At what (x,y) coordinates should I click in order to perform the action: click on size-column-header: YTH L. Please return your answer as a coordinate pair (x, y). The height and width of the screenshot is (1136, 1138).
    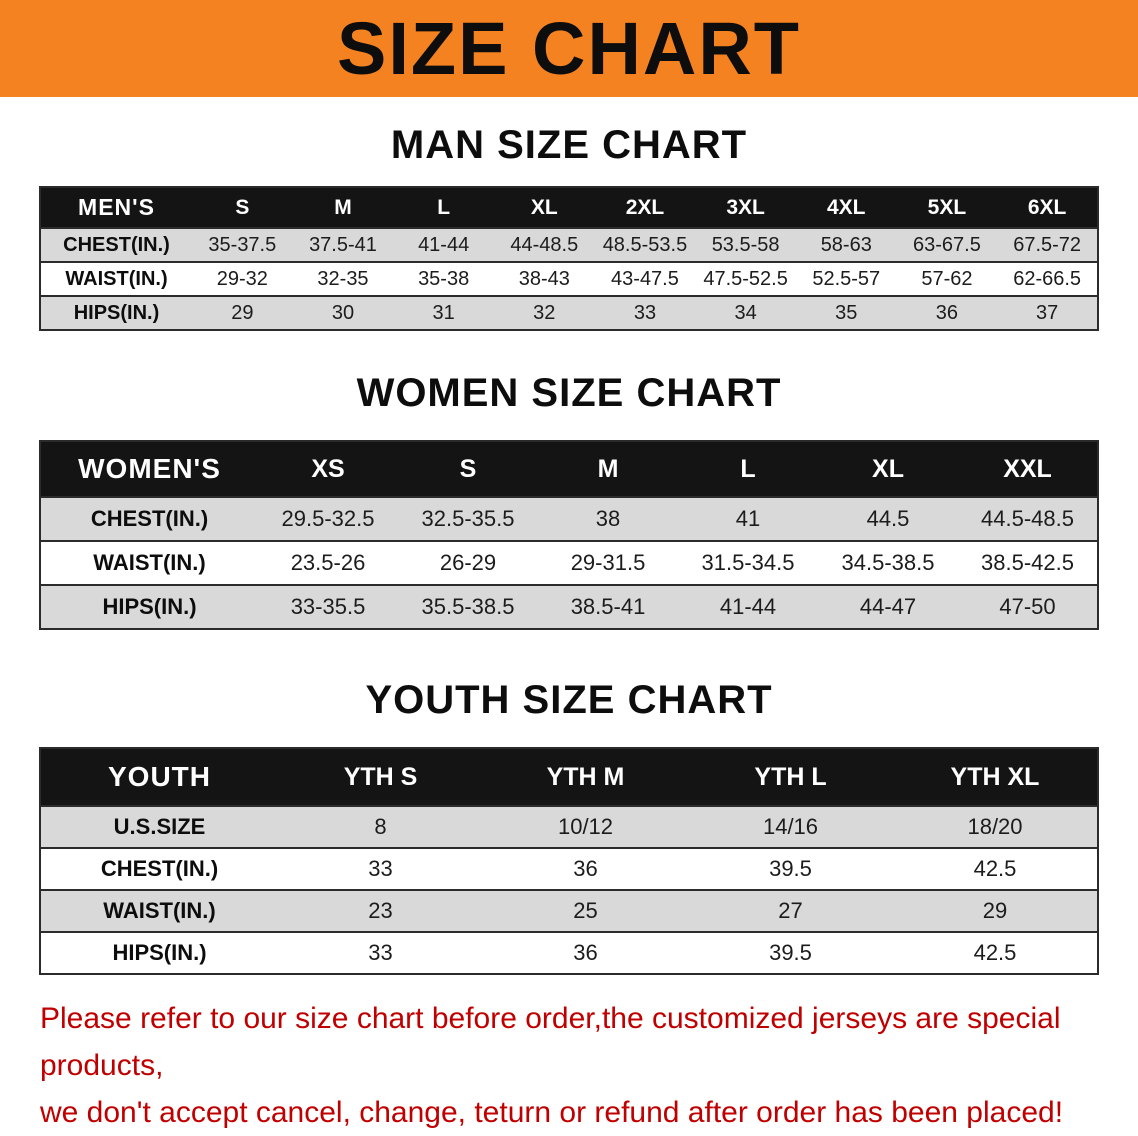
    Looking at the image, I should click on (790, 776).